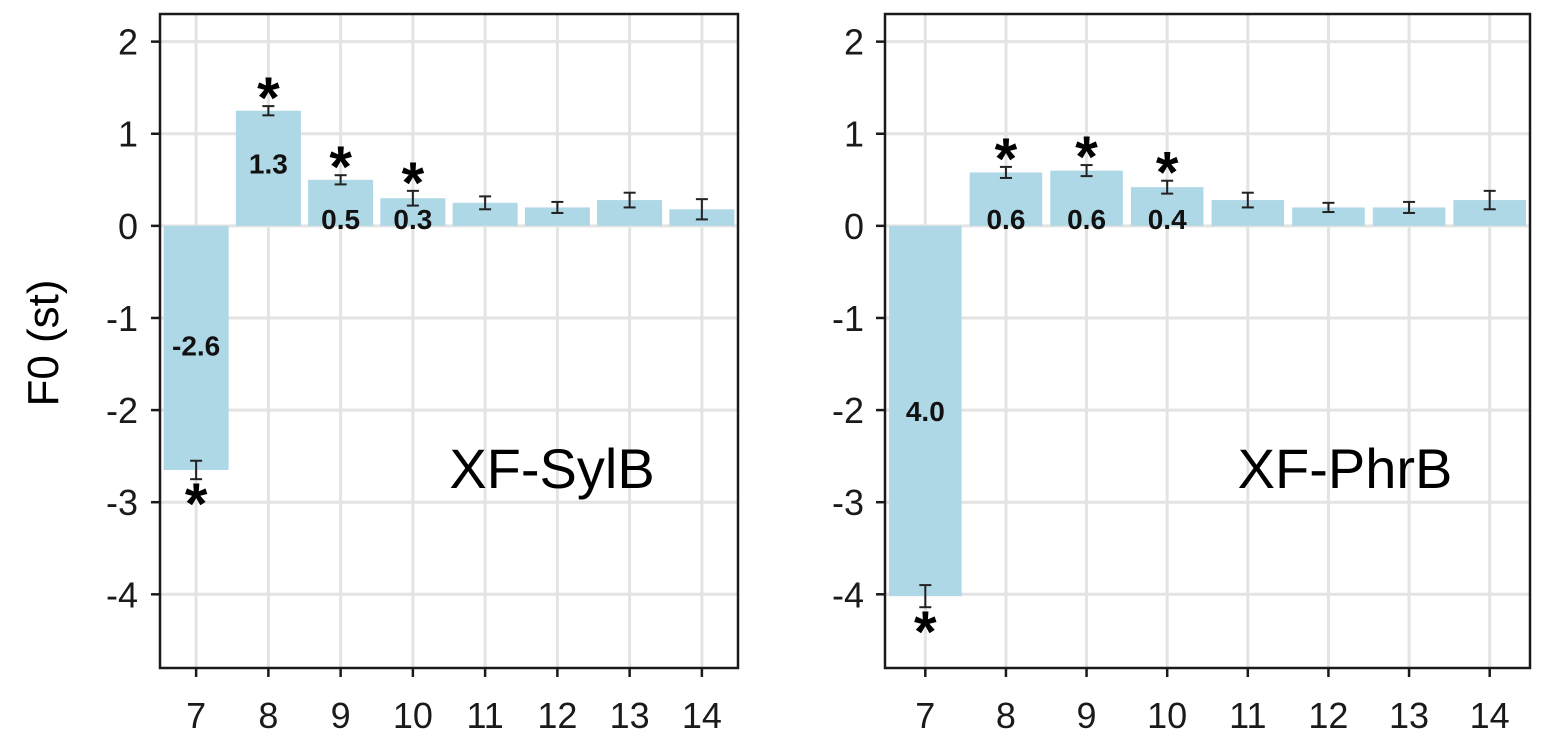 The height and width of the screenshot is (755, 1559). What do you see at coordinates (854, 226) in the screenshot?
I see `panel-2-ytick-label: 0` at bounding box center [854, 226].